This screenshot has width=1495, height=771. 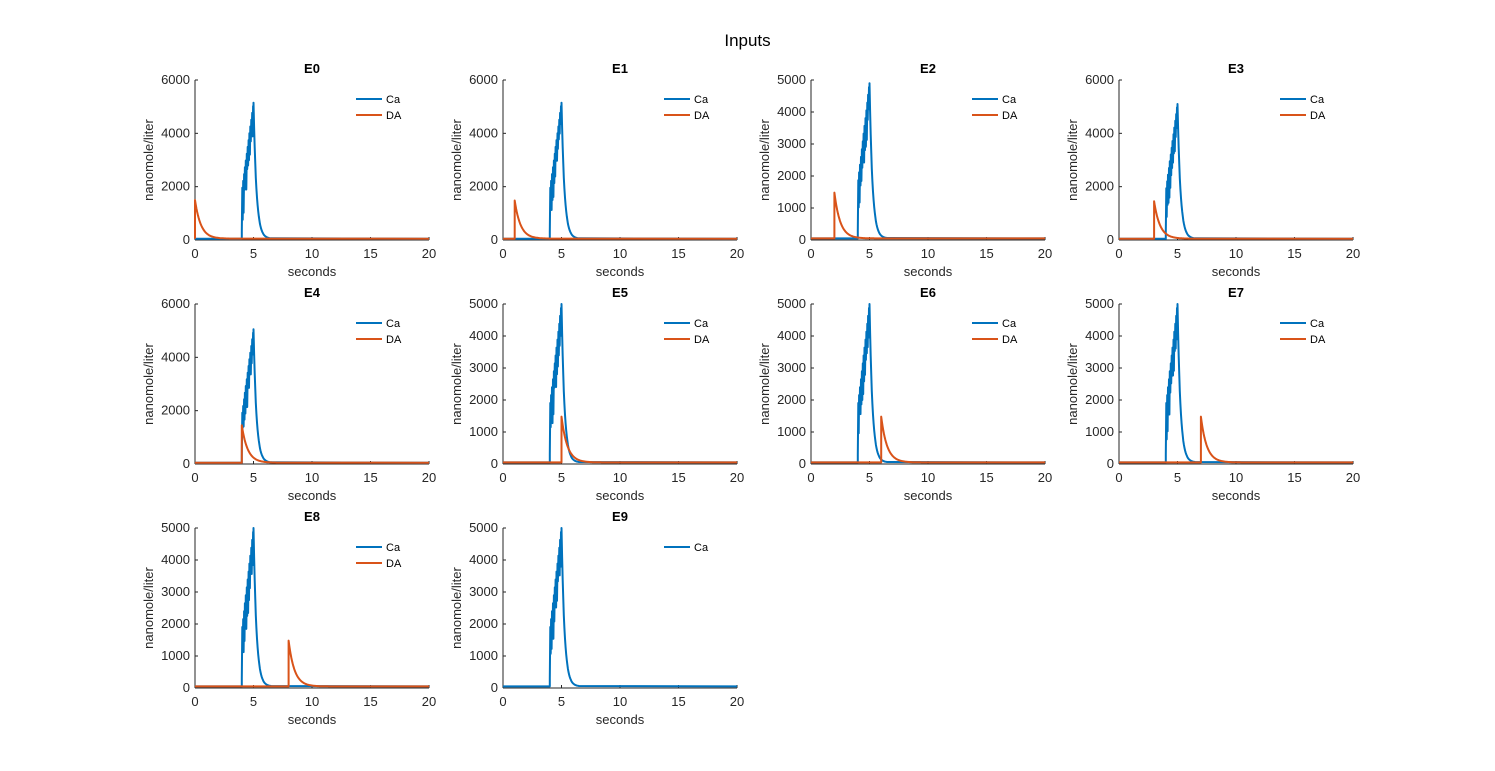 I want to click on figure-title: Inputs, so click(x=747, y=40).